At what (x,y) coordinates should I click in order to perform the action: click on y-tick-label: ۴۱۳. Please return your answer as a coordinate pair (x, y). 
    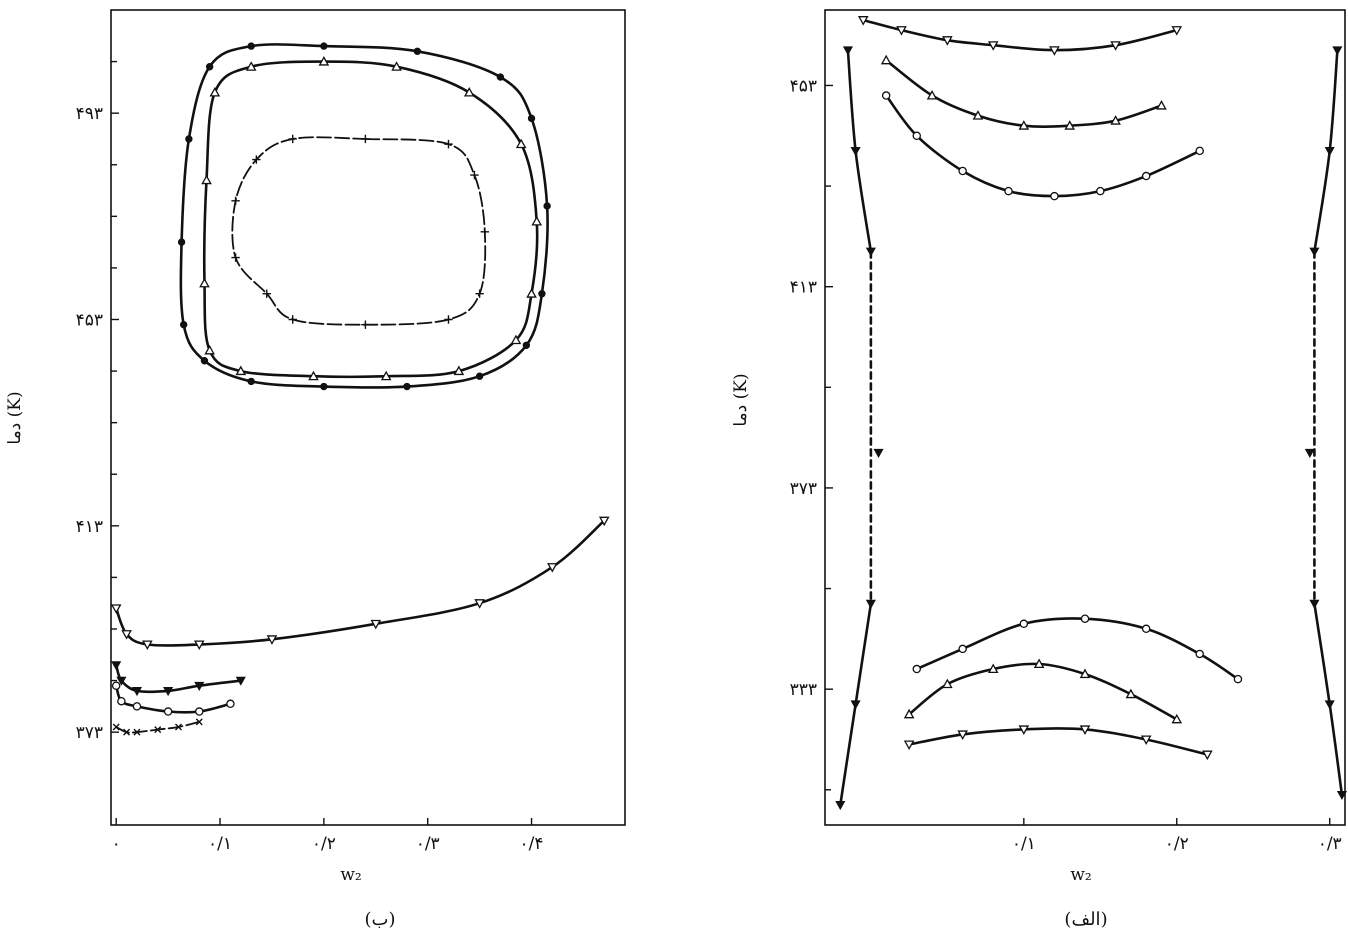
    Looking at the image, I should click on (89, 527).